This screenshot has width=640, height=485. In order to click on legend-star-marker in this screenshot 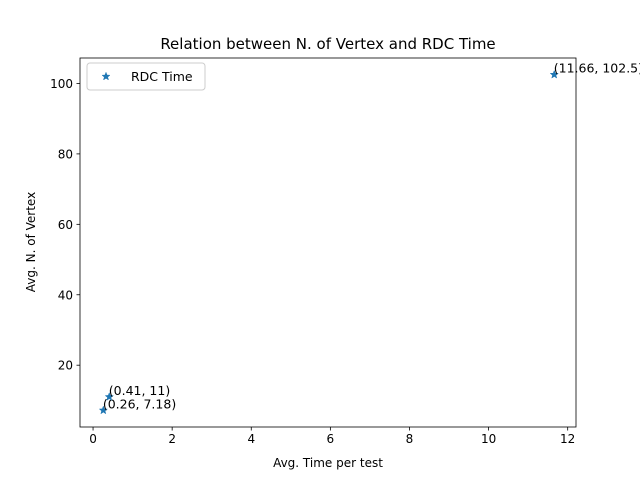, I will do `click(106, 76)`.